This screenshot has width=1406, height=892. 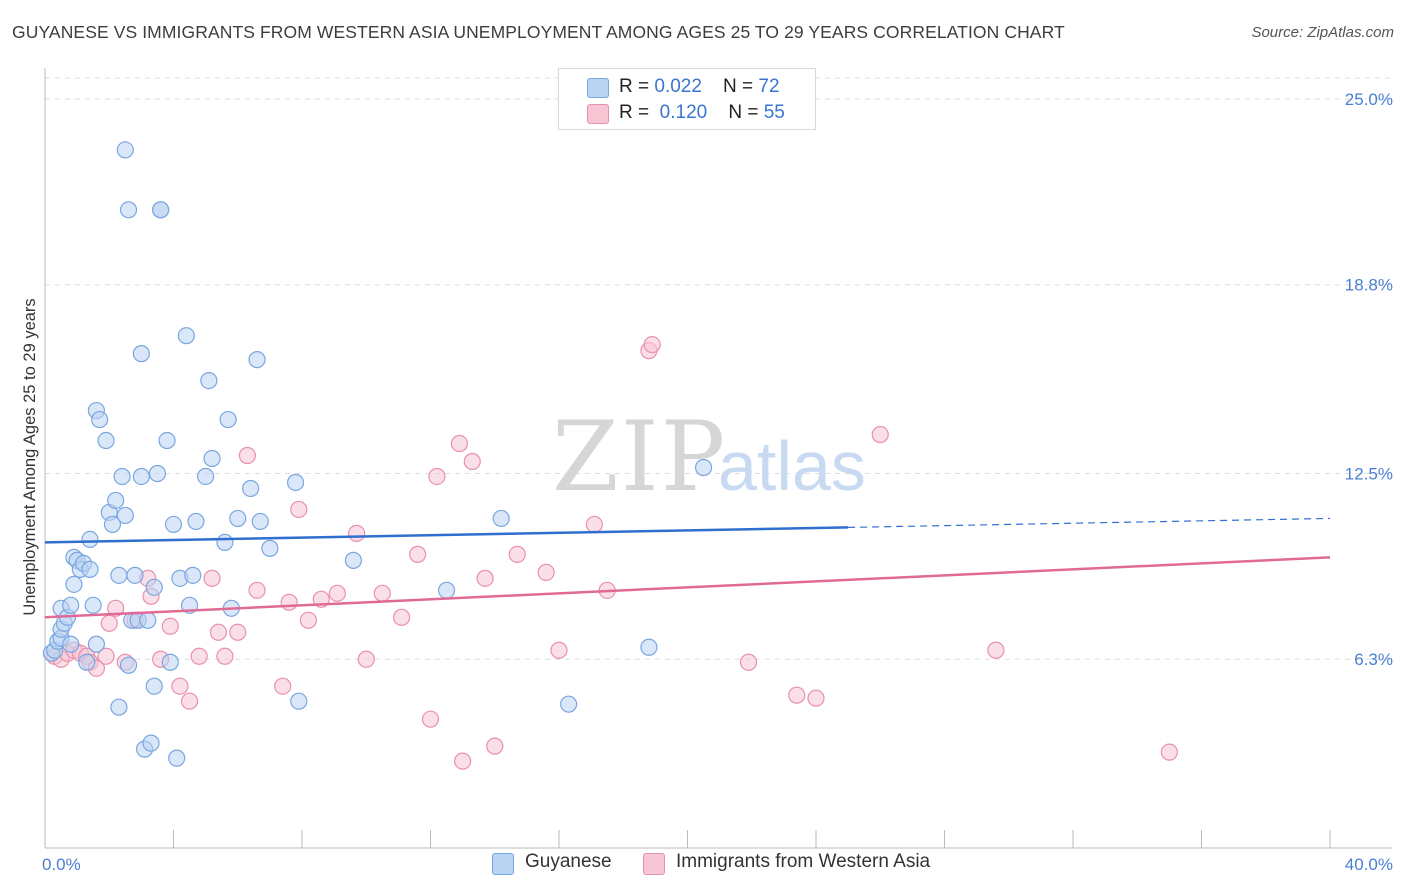 What do you see at coordinates (683, 112) in the screenshot?
I see `legend-r-value: 0.120` at bounding box center [683, 112].